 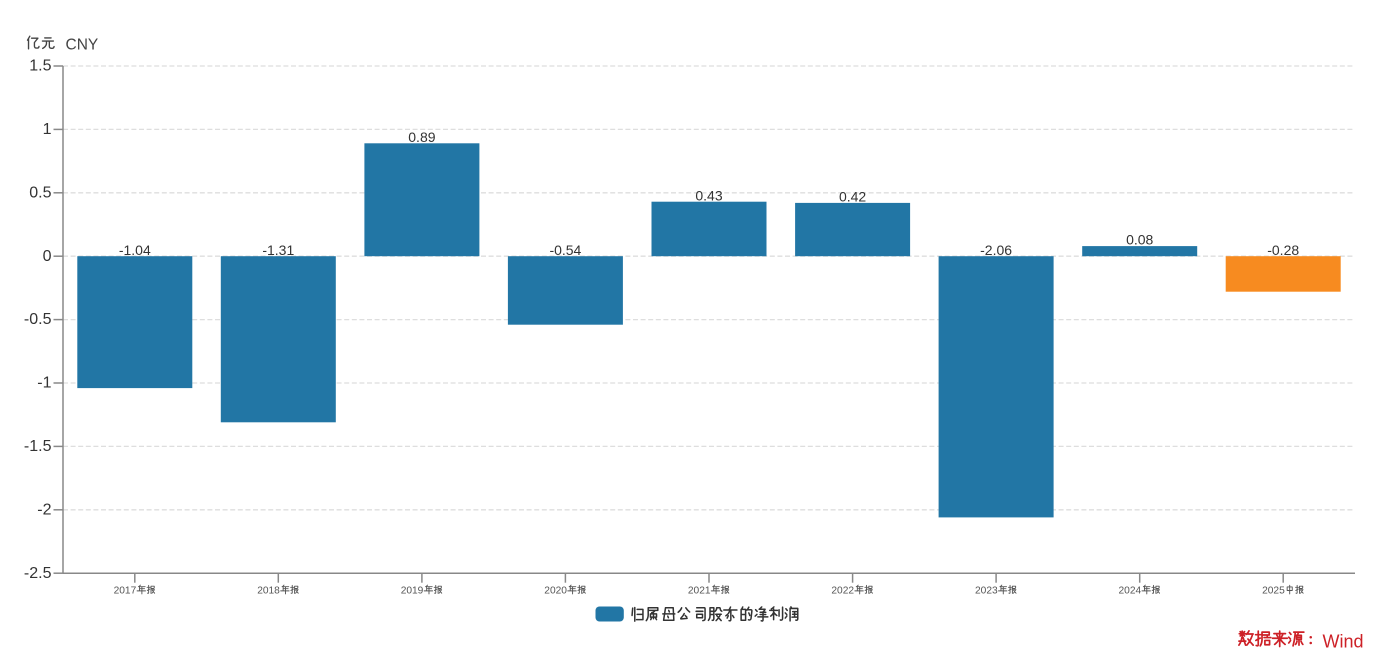 I want to click on svg-text: Wind, so click(x=1343, y=641).